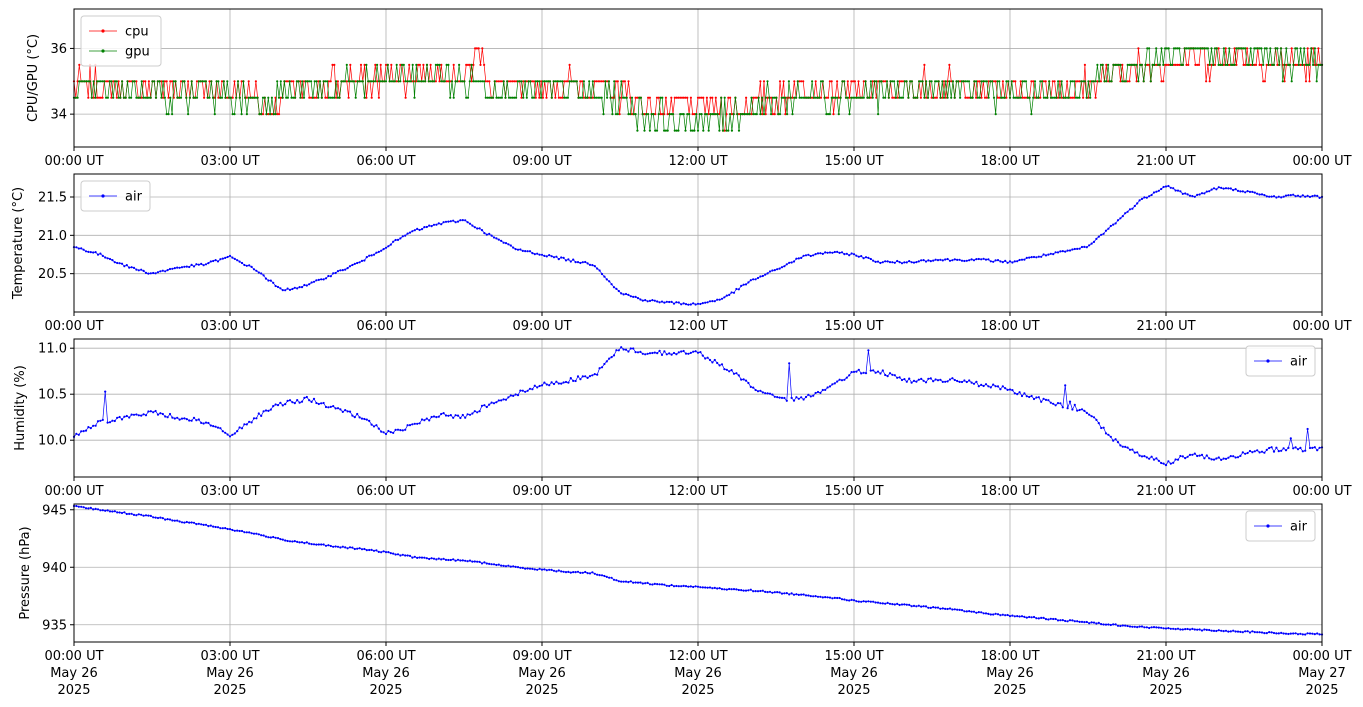 The height and width of the screenshot is (707, 1363). What do you see at coordinates (697, 326) in the screenshot?
I see `x-tick-label: 12:00 UT` at bounding box center [697, 326].